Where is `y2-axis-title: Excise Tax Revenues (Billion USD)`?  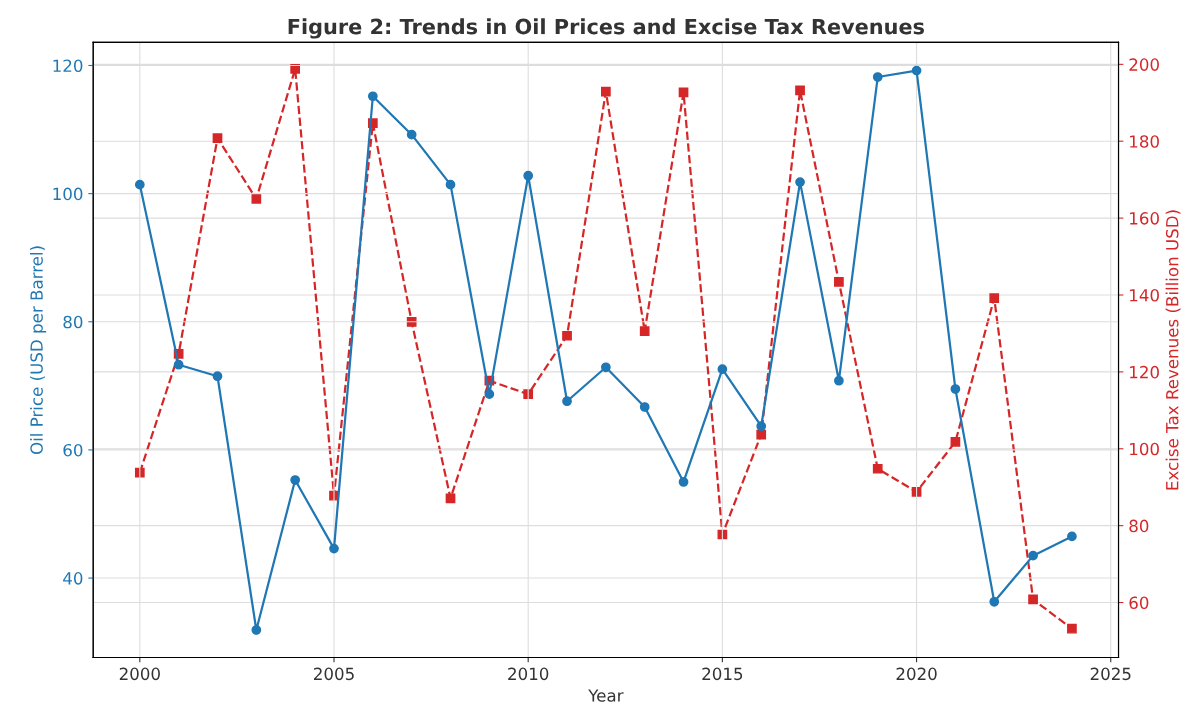 y2-axis-title: Excise Tax Revenues (Billion USD) is located at coordinates (1173, 350).